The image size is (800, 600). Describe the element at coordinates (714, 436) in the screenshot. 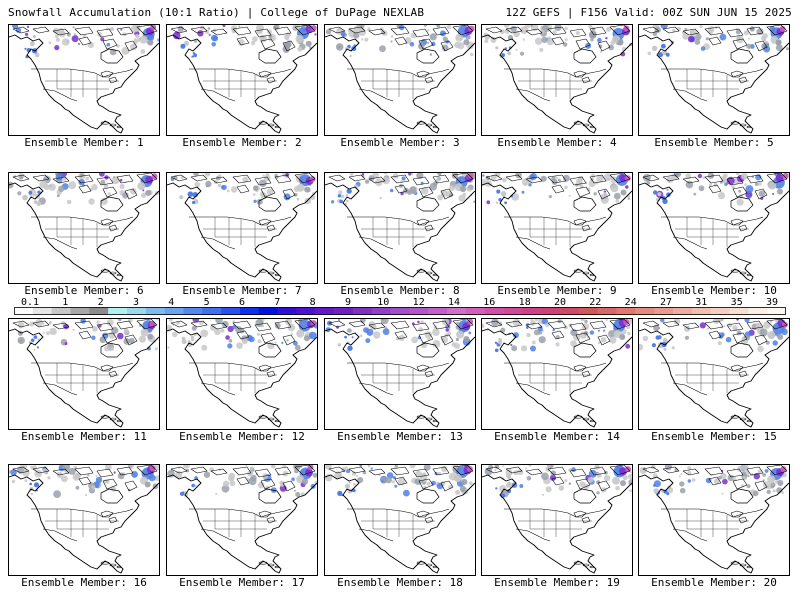

I see `ensemble-member-label: Ensemble Member: 15` at that location.